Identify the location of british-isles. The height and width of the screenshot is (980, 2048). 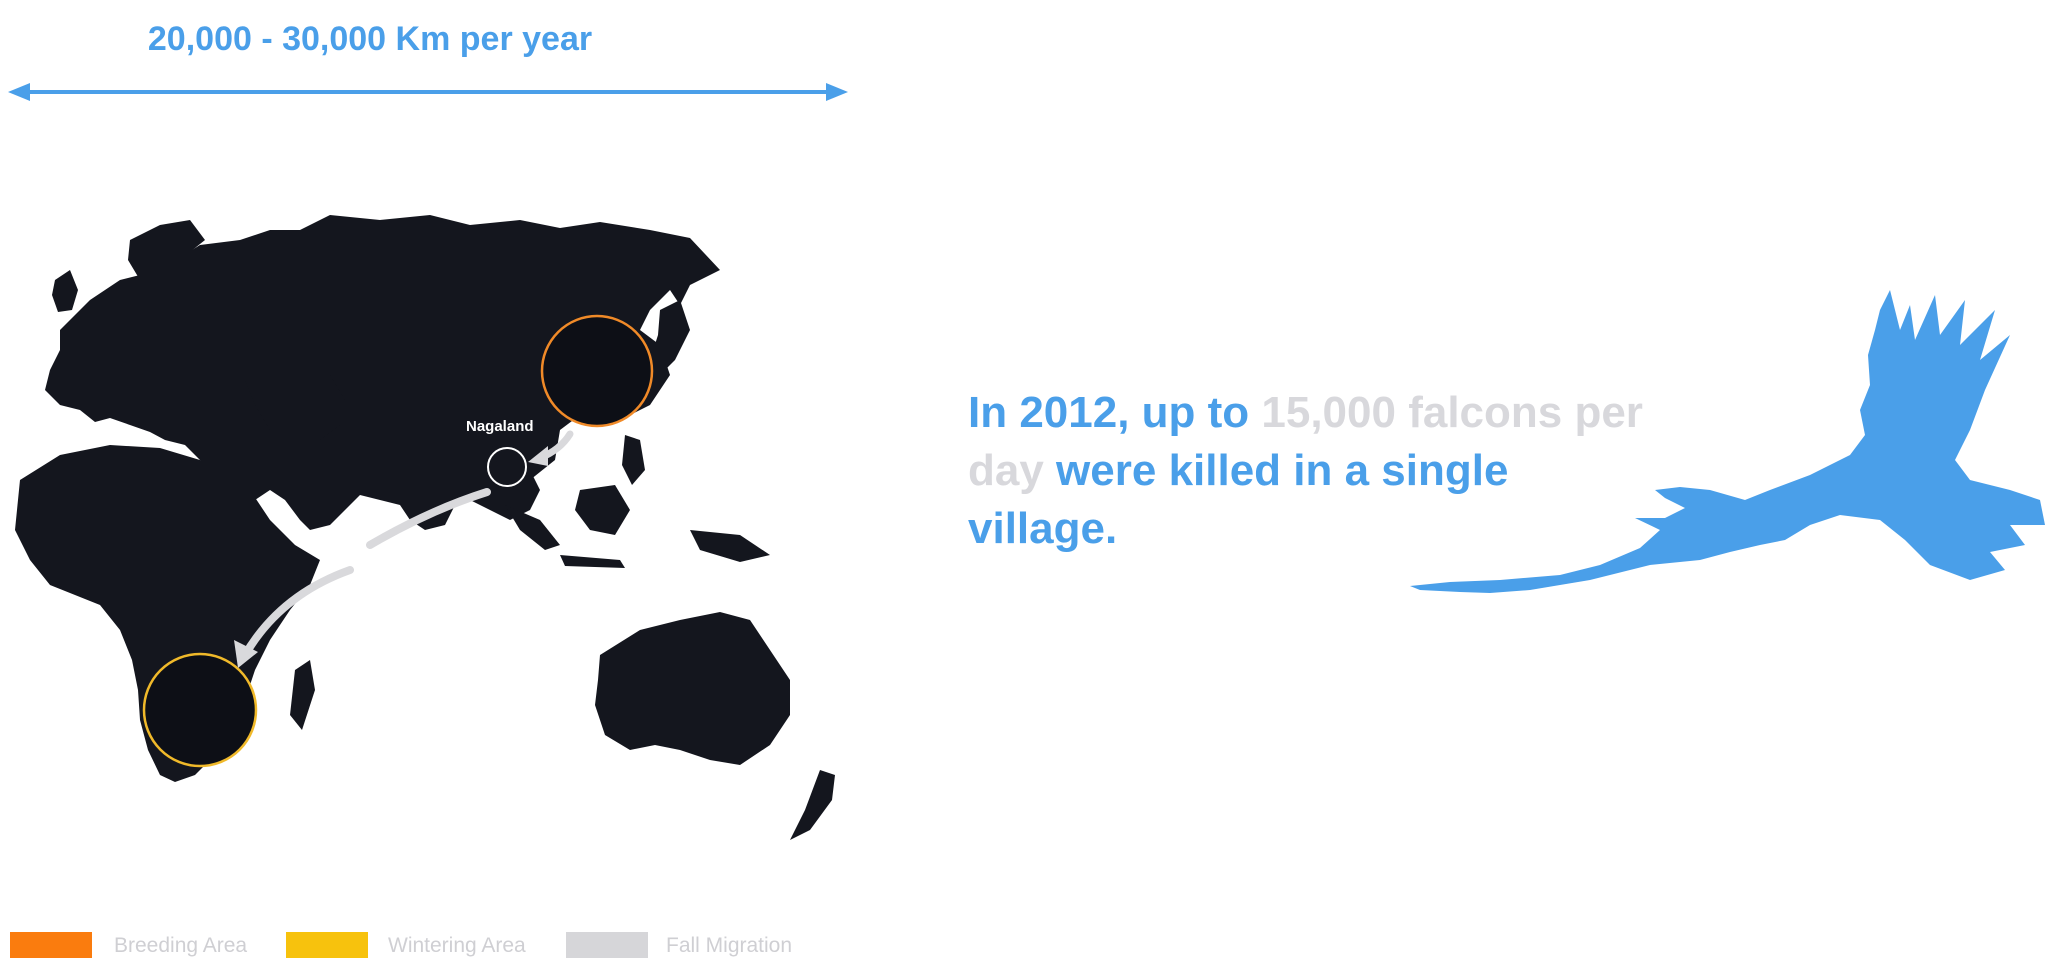
(65, 291).